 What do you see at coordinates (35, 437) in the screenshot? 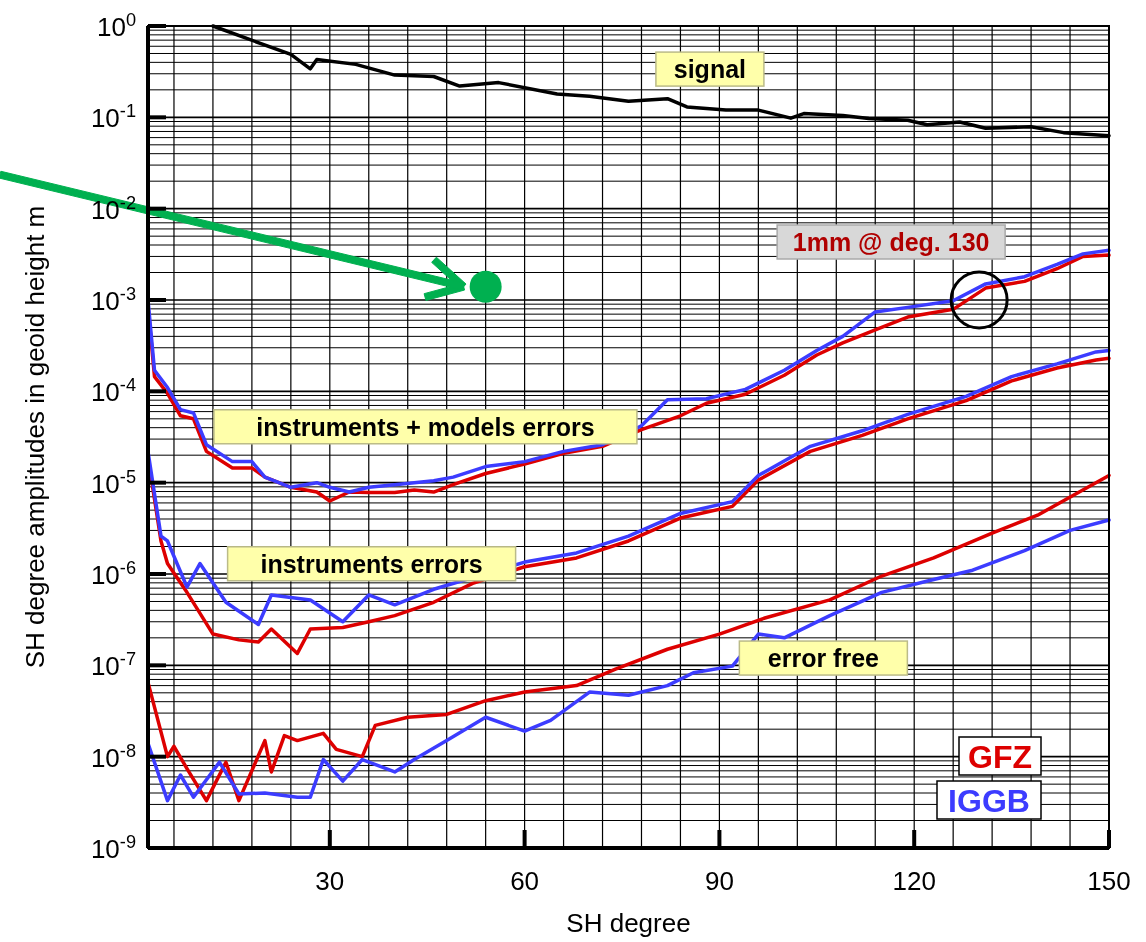
I see `y-axis-title: SH degree amplitudes in geoid height m` at bounding box center [35, 437].